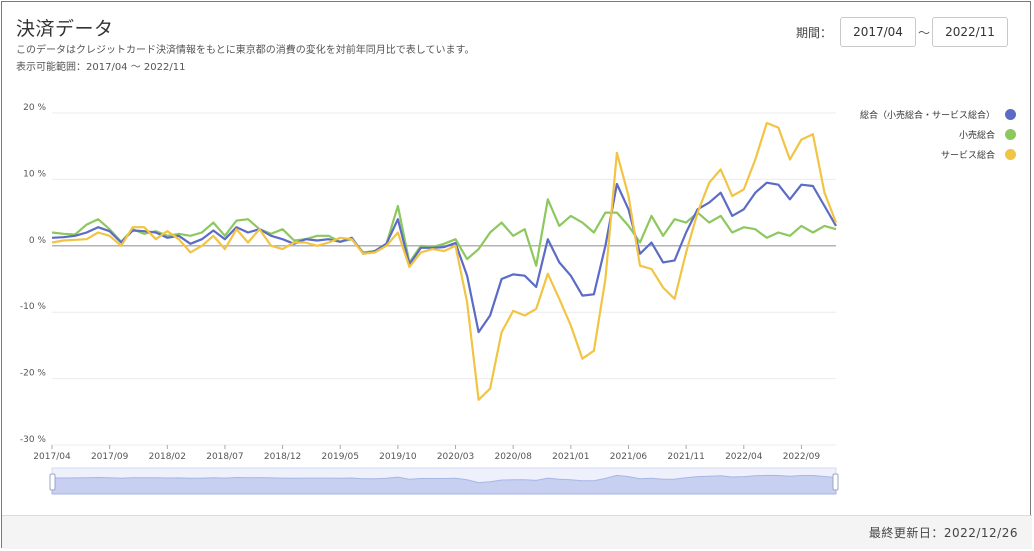 The height and width of the screenshot is (551, 1034). Describe the element at coordinates (1010, 114) in the screenshot. I see `legend-dot-total` at that location.